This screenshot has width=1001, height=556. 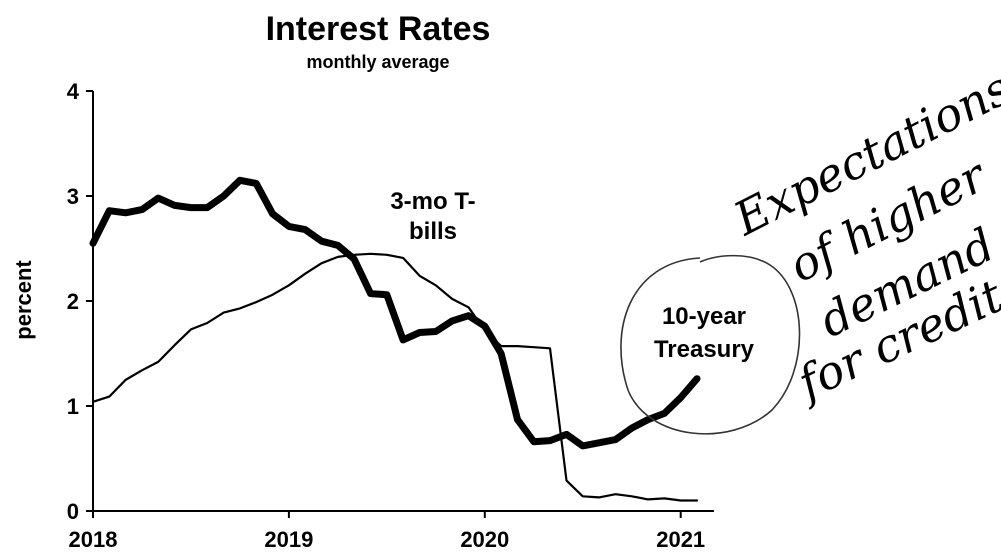 I want to click on series-label-tbills-line2: bills, so click(x=433, y=231).